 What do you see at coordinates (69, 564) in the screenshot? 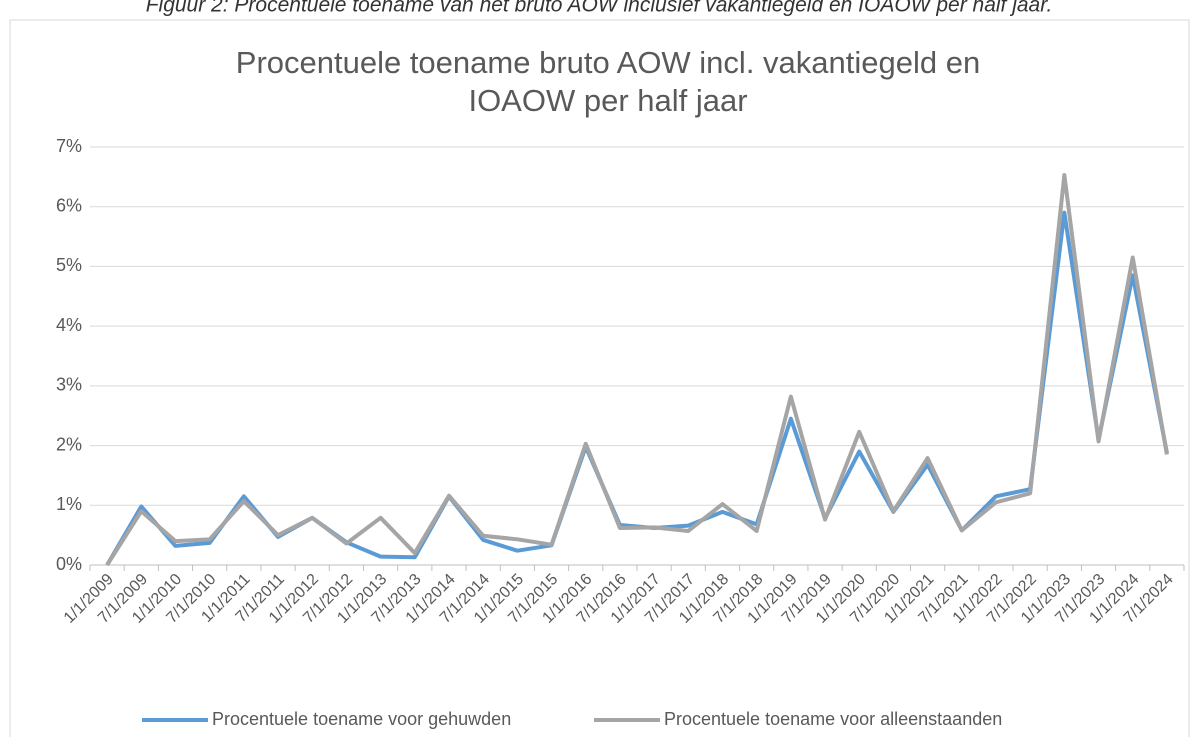
I see `y-tick-label: 0%` at bounding box center [69, 564].